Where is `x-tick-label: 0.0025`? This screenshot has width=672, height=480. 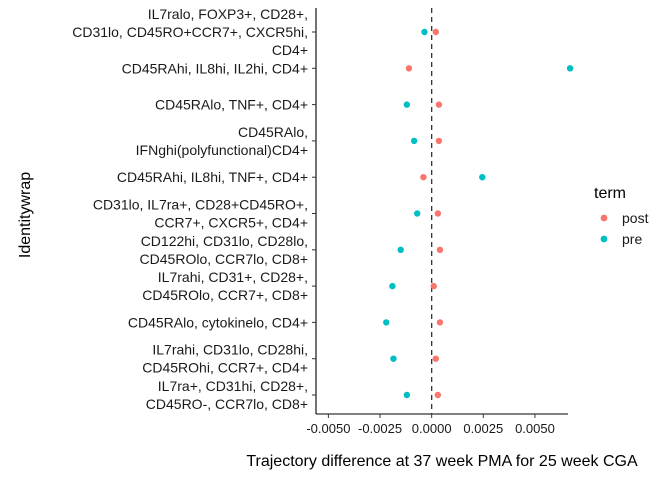
x-tick-label: 0.0025 is located at coordinates (483, 428).